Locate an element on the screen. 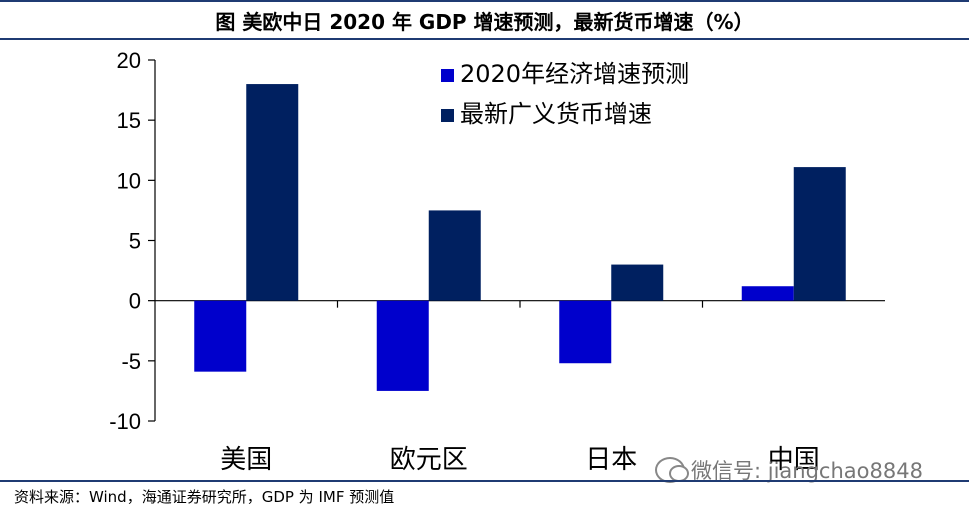 This screenshot has height=516, width=969. watermark: 微信号: jiangchao8848 is located at coordinates (789, 470).